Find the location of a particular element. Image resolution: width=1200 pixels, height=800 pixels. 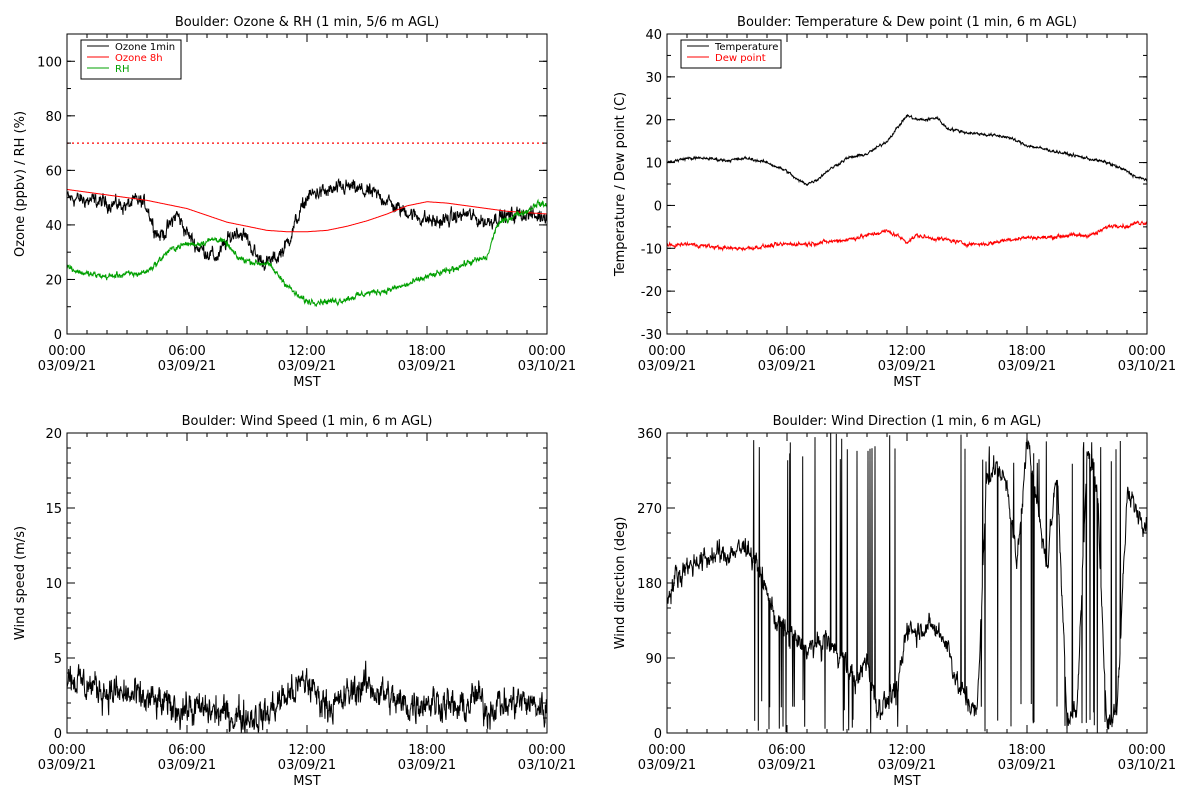

y-tick-label: 100 is located at coordinates (49, 62).